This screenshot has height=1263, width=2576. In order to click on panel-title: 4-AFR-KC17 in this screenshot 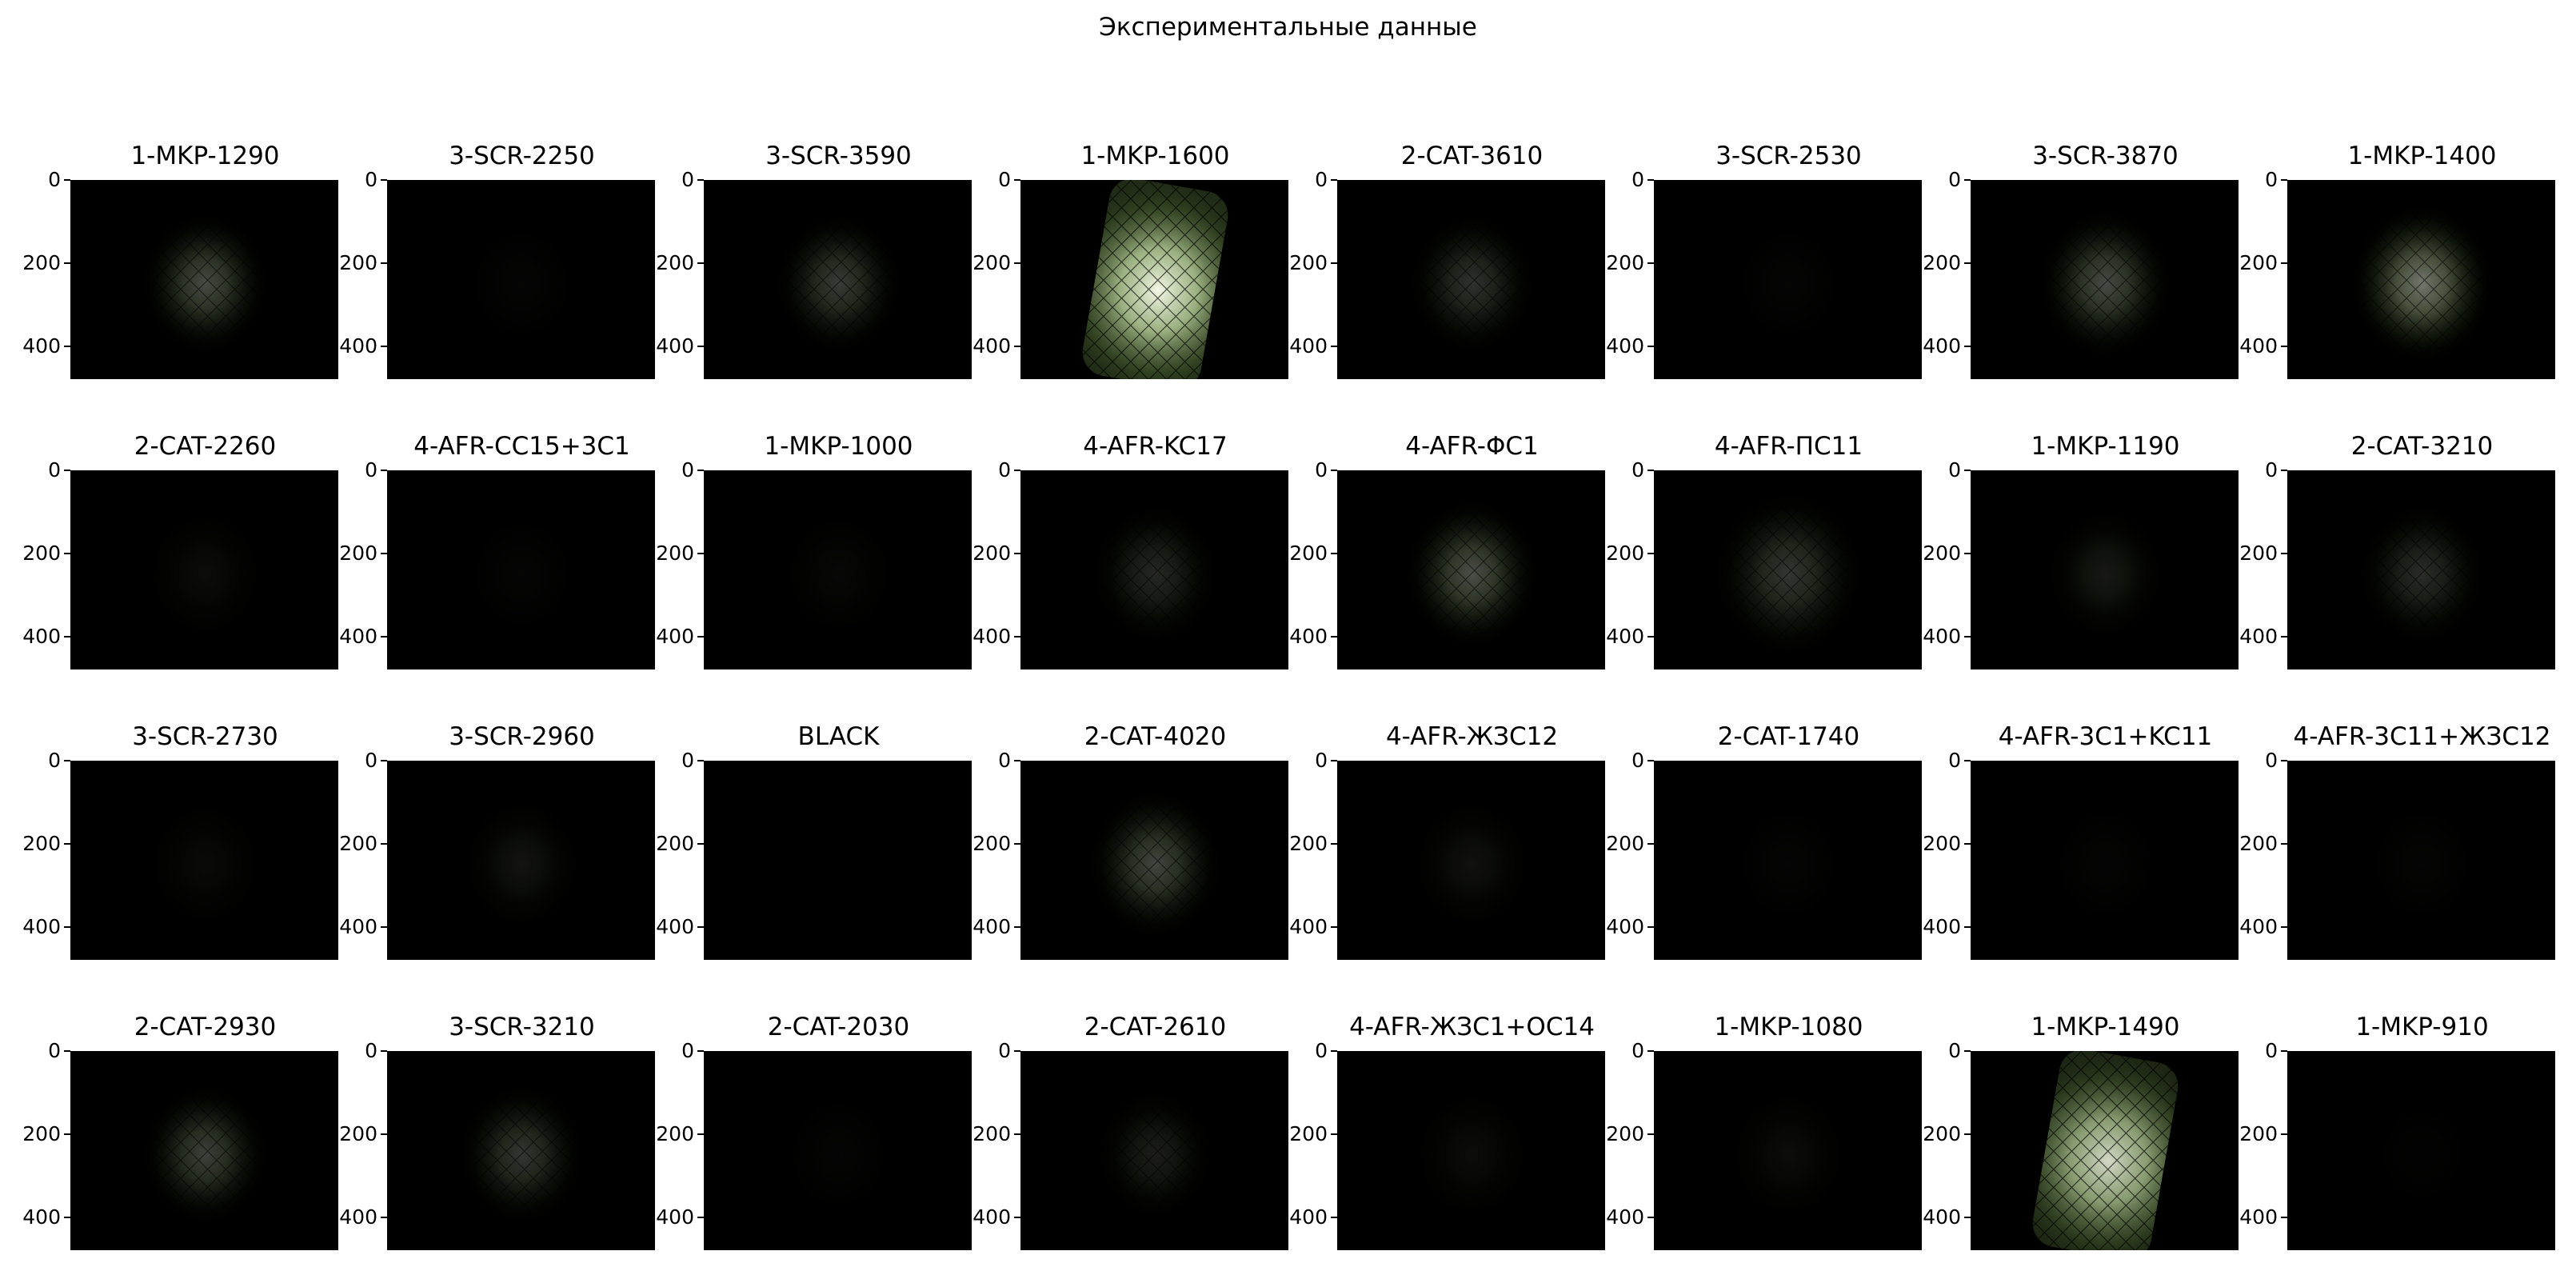, I will do `click(1155, 446)`.